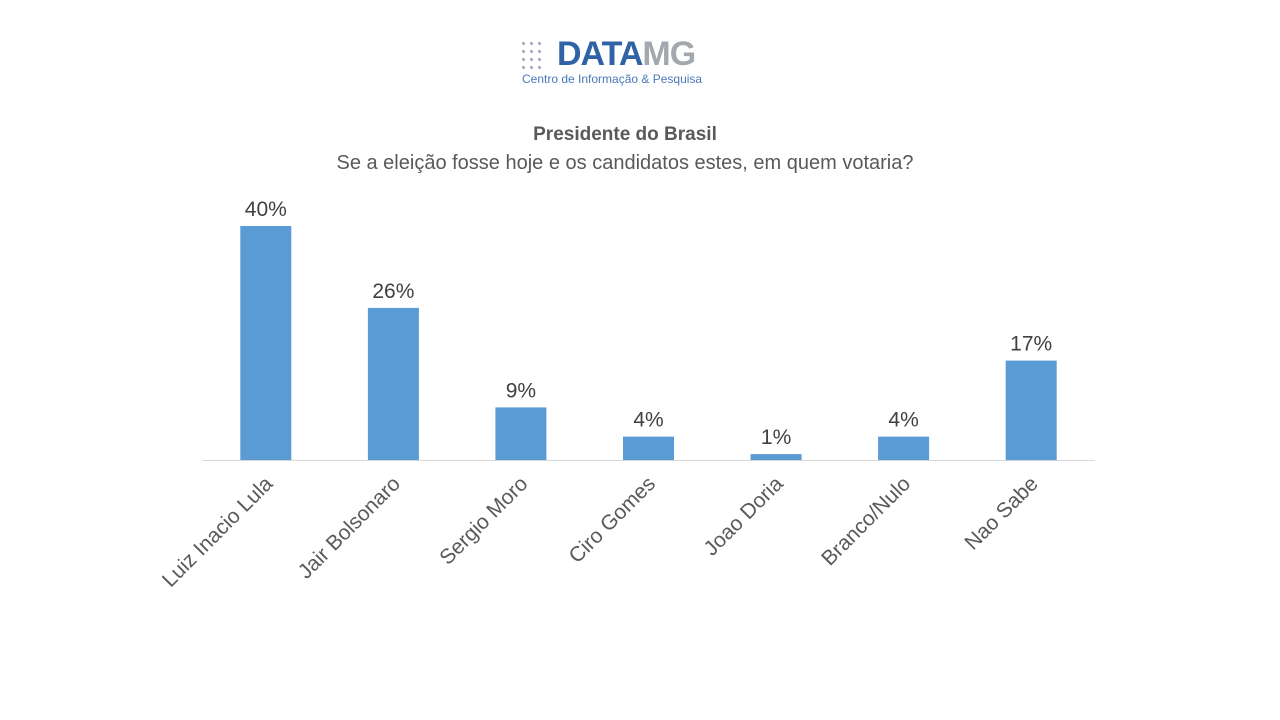  Describe the element at coordinates (393, 291) in the screenshot. I see `data-label-1: 26%` at that location.